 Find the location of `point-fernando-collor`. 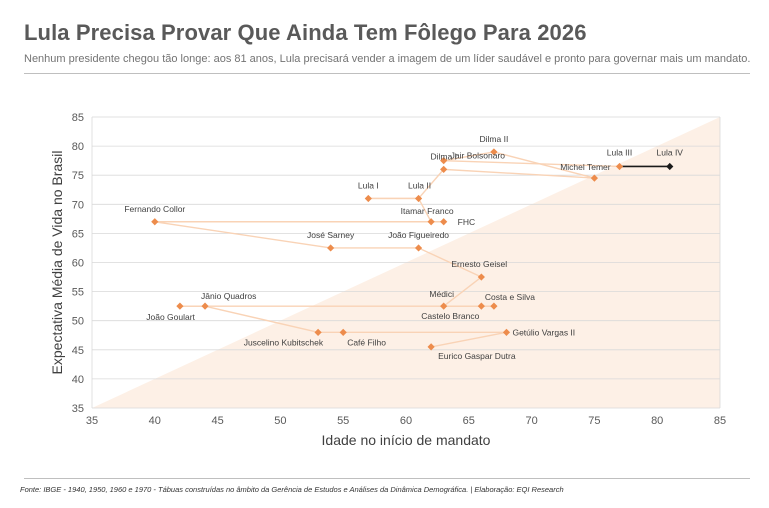

point-fernando-collor is located at coordinates (155, 222).